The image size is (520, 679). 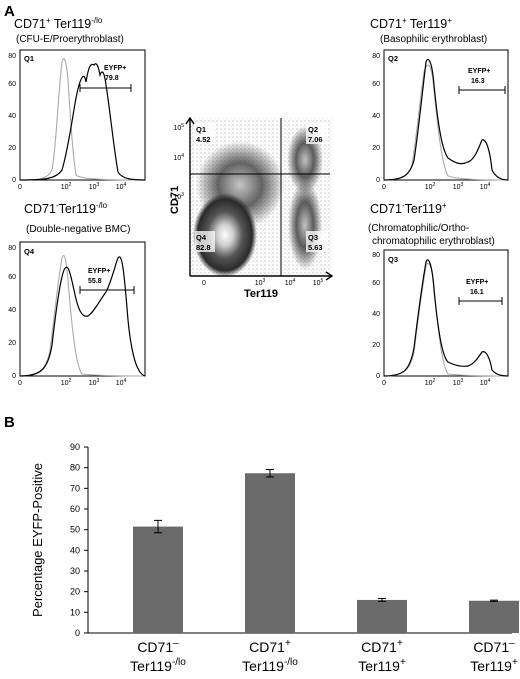 What do you see at coordinates (66, 208) in the screenshot?
I see `histogram-q4-title: CD71-Ter119-/lo` at bounding box center [66, 208].